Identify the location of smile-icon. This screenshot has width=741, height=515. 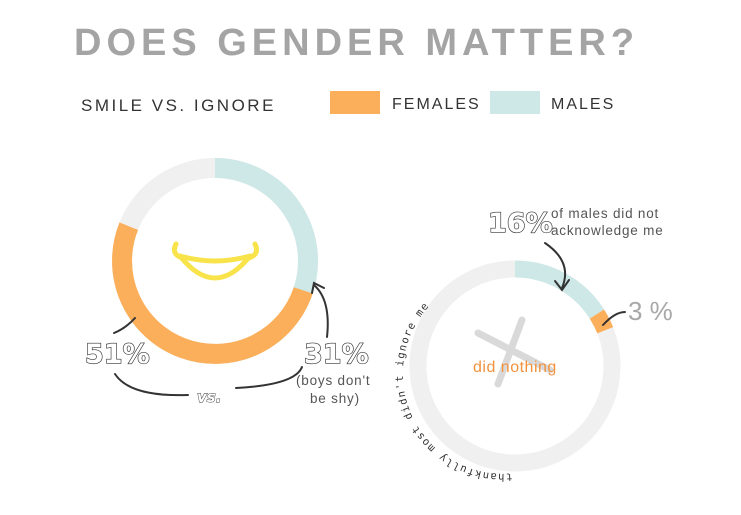
(215, 261).